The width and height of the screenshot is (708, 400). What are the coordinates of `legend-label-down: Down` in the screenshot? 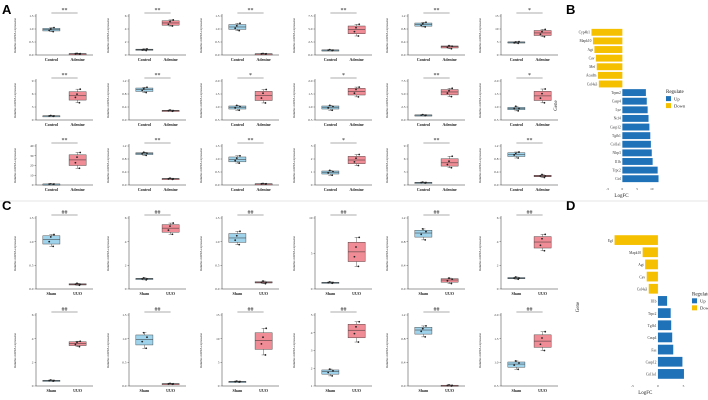 It's located at (704, 308).